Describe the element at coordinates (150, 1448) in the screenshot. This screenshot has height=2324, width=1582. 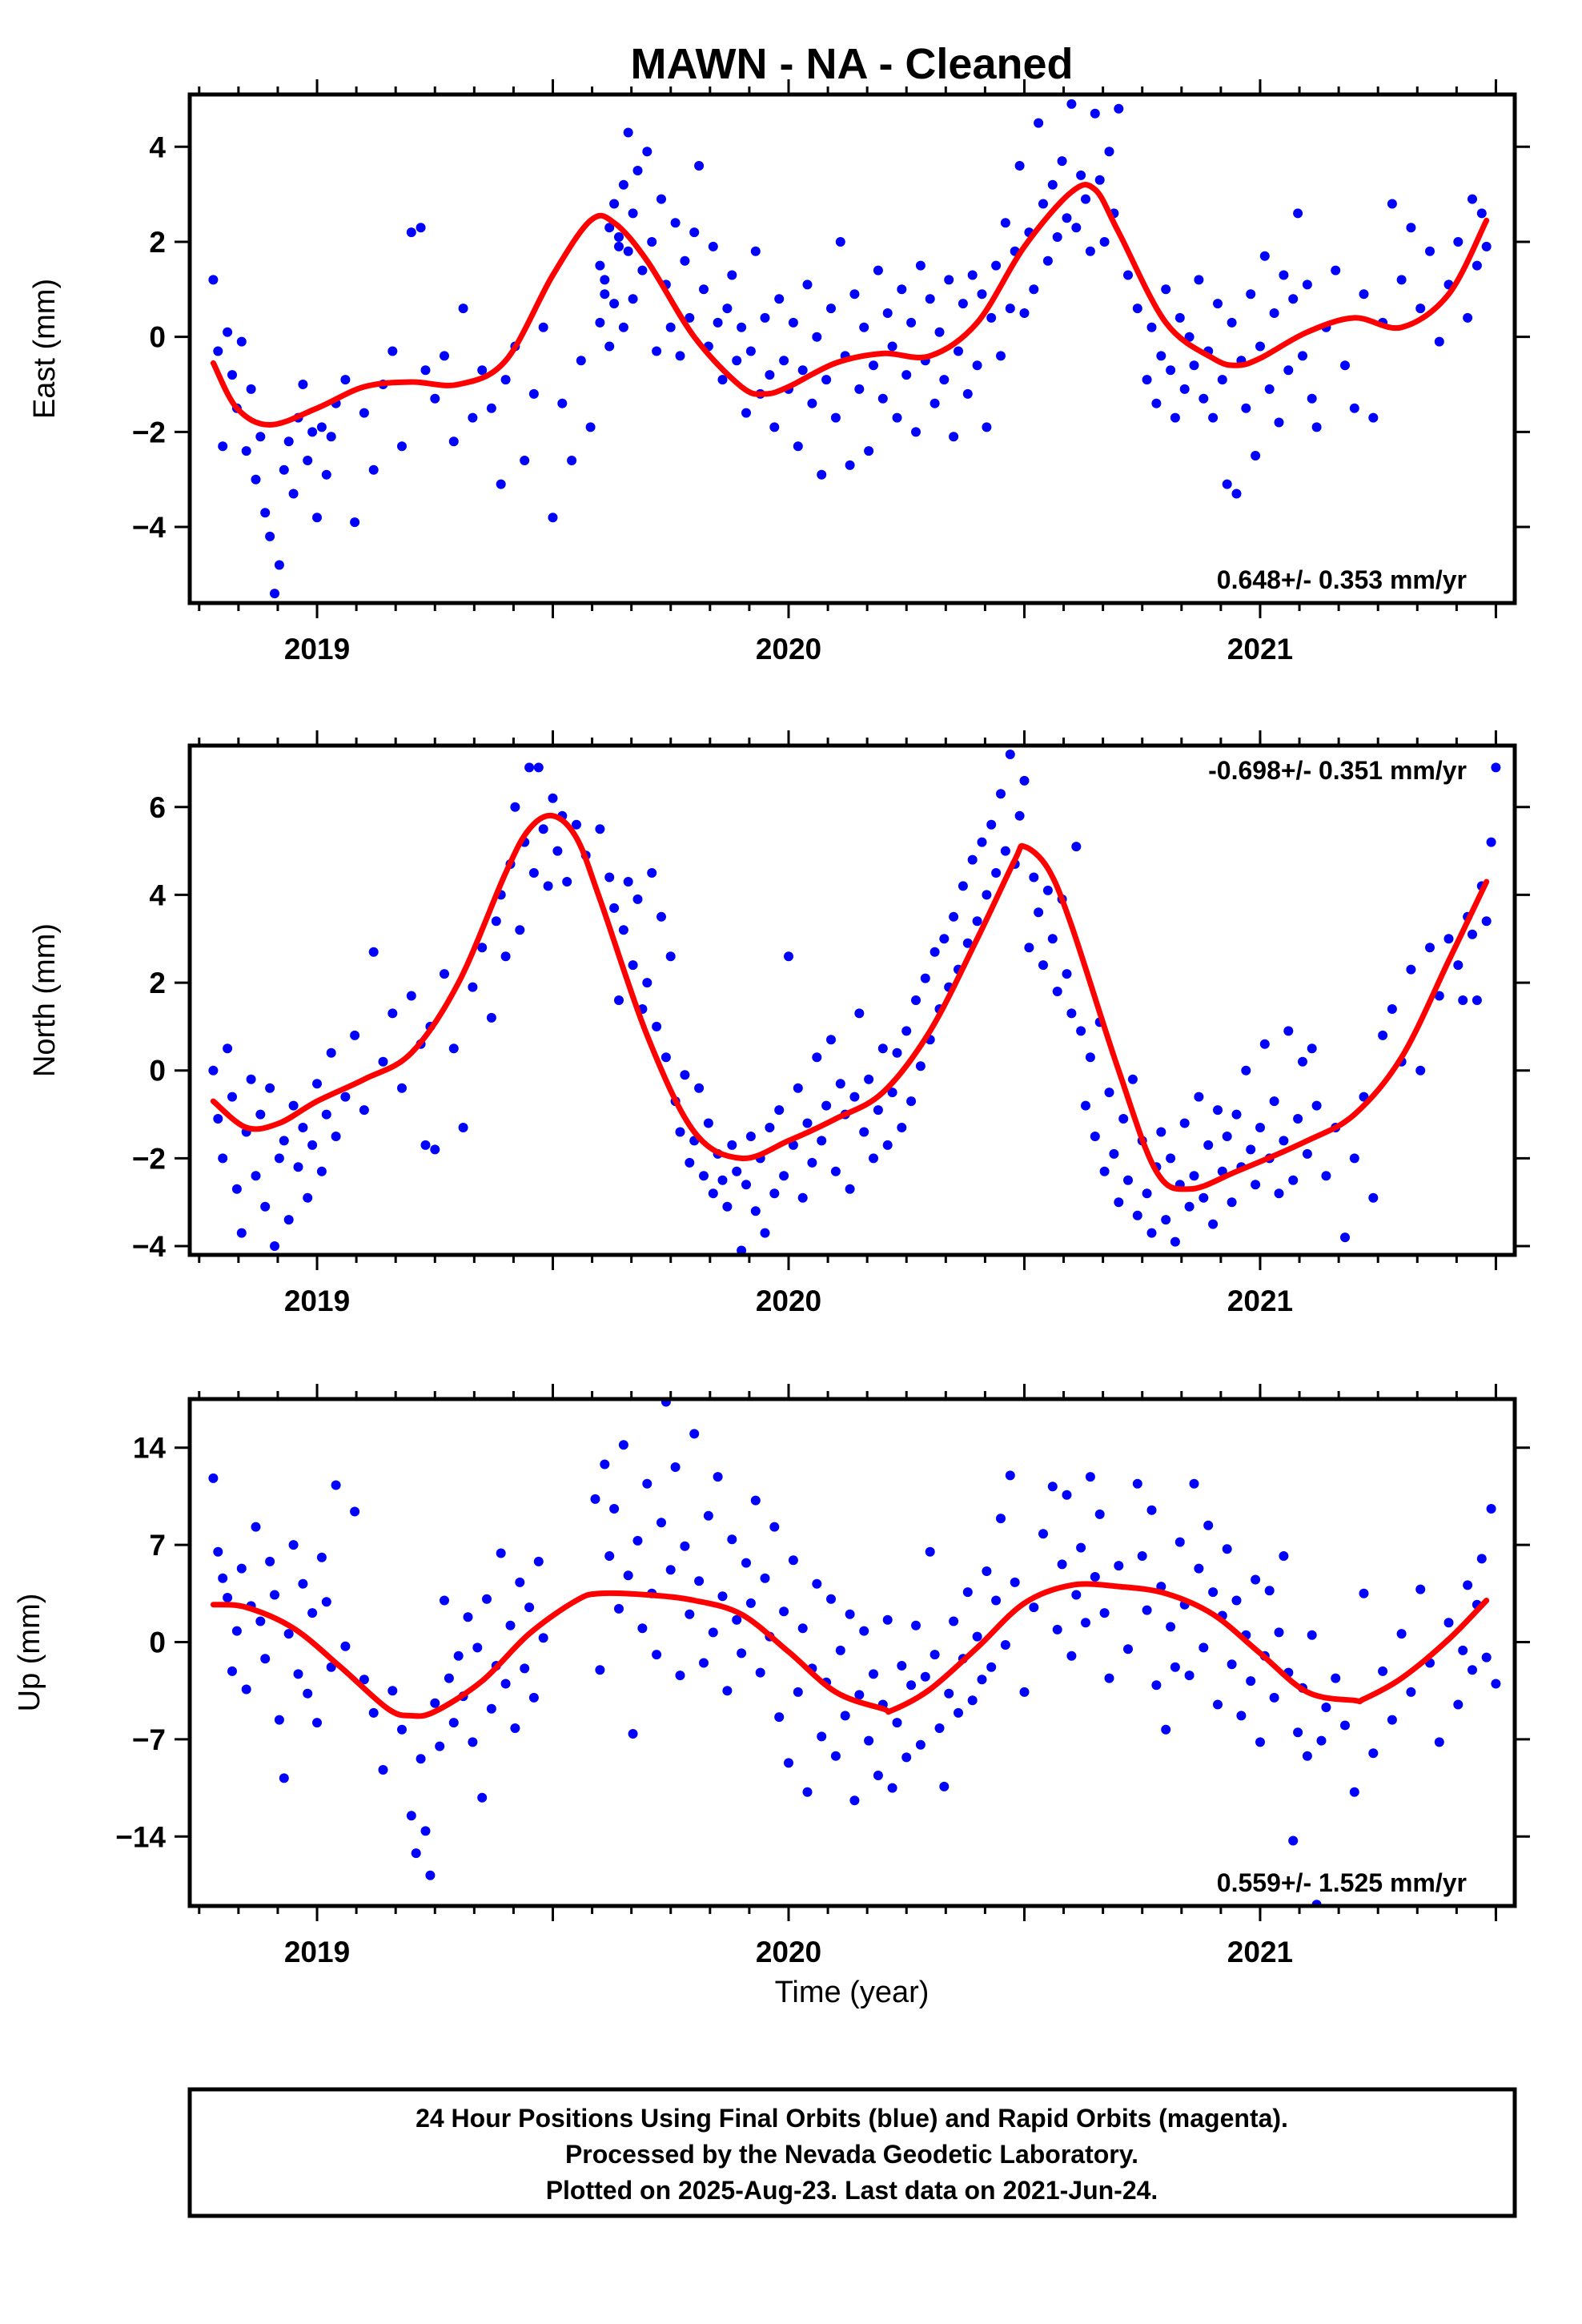
I see `y-tick-label: 14` at that location.